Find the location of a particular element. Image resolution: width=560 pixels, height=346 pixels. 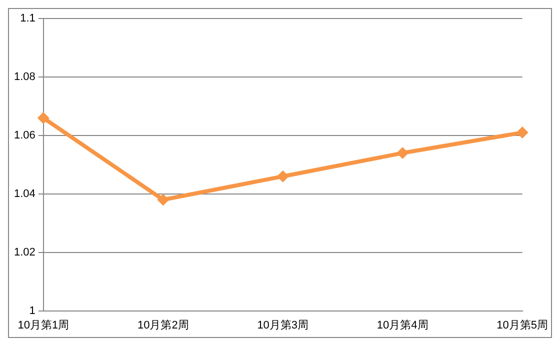

y-tick-label: 1 is located at coordinates (32, 310).